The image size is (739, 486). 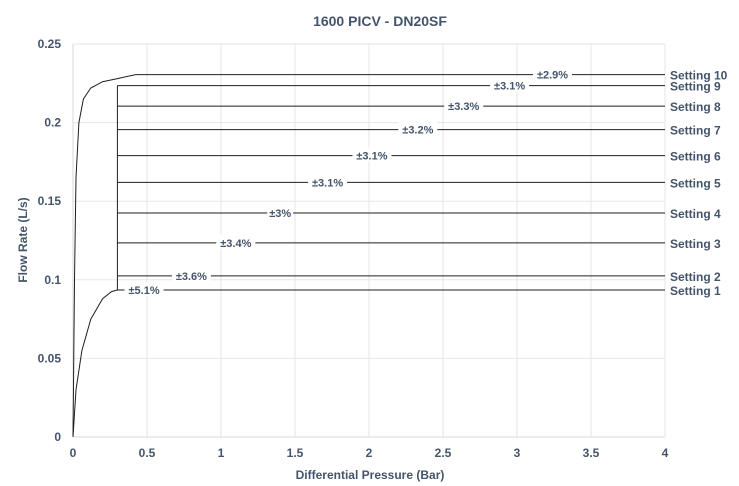 What do you see at coordinates (57, 437) in the screenshot?
I see `y-tick-label: 0` at bounding box center [57, 437].